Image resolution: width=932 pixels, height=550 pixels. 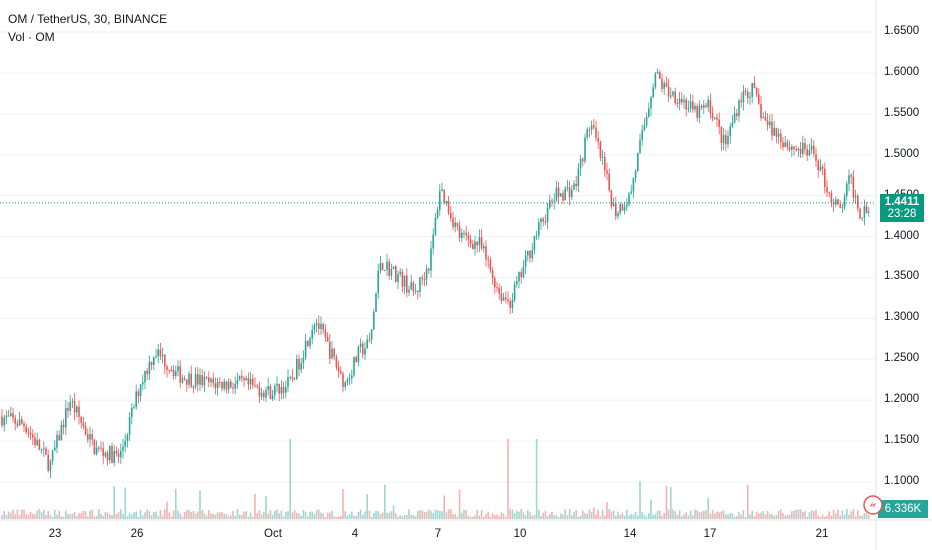 What do you see at coordinates (88, 19) in the screenshot?
I see `symbol-title: OM / TetherUS, 30, BINANCE` at bounding box center [88, 19].